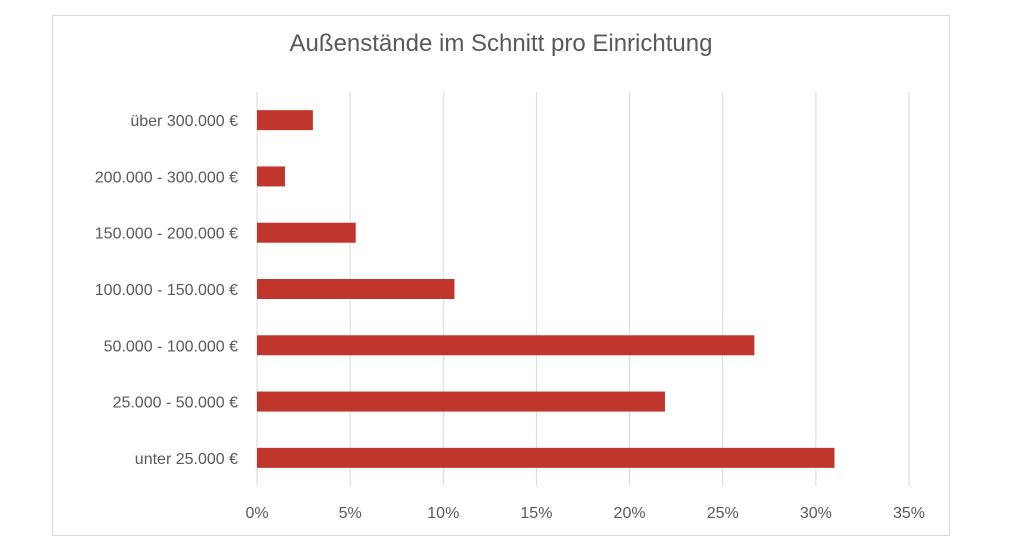 This screenshot has width=1024, height=559. Describe the element at coordinates (723, 513) in the screenshot. I see `x-tick-label: 25%` at that location.